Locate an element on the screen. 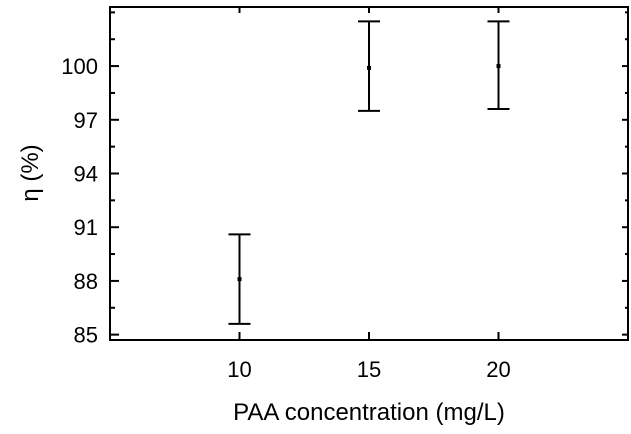 The width and height of the screenshot is (631, 434). y-tick-label: 94 is located at coordinates (86, 174).